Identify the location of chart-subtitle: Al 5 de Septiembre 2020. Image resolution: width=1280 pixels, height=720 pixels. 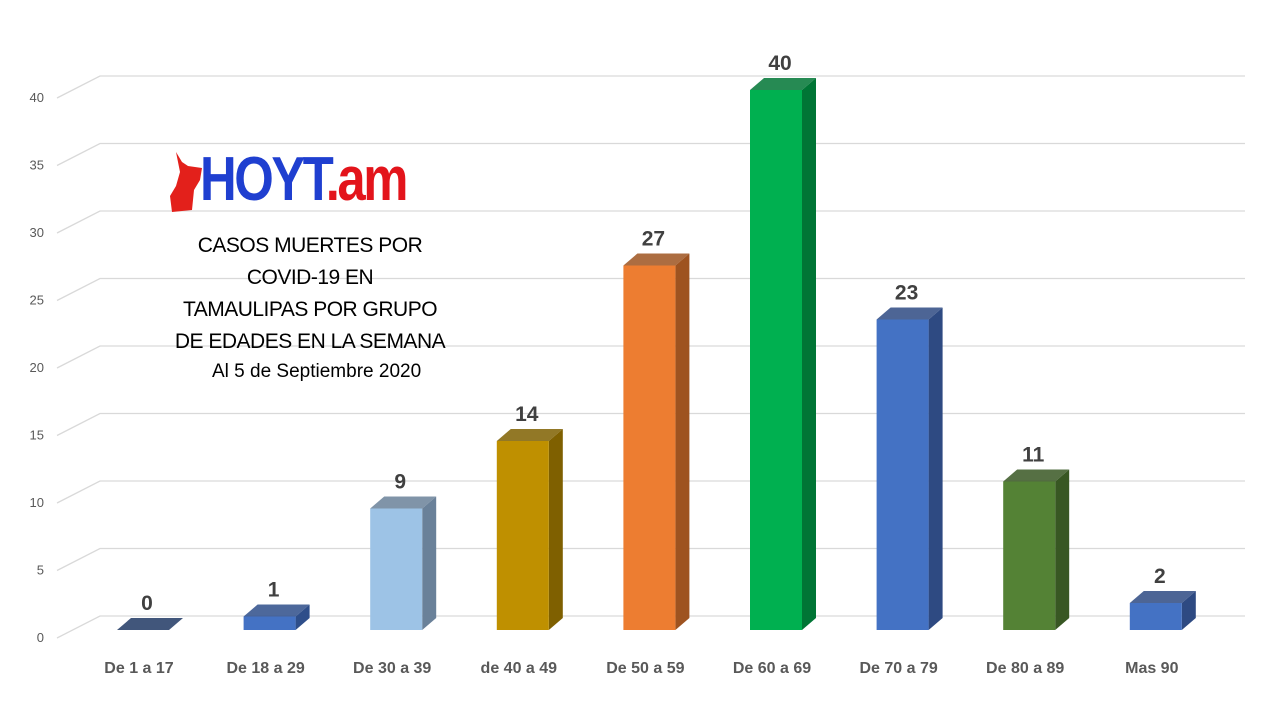
(317, 371).